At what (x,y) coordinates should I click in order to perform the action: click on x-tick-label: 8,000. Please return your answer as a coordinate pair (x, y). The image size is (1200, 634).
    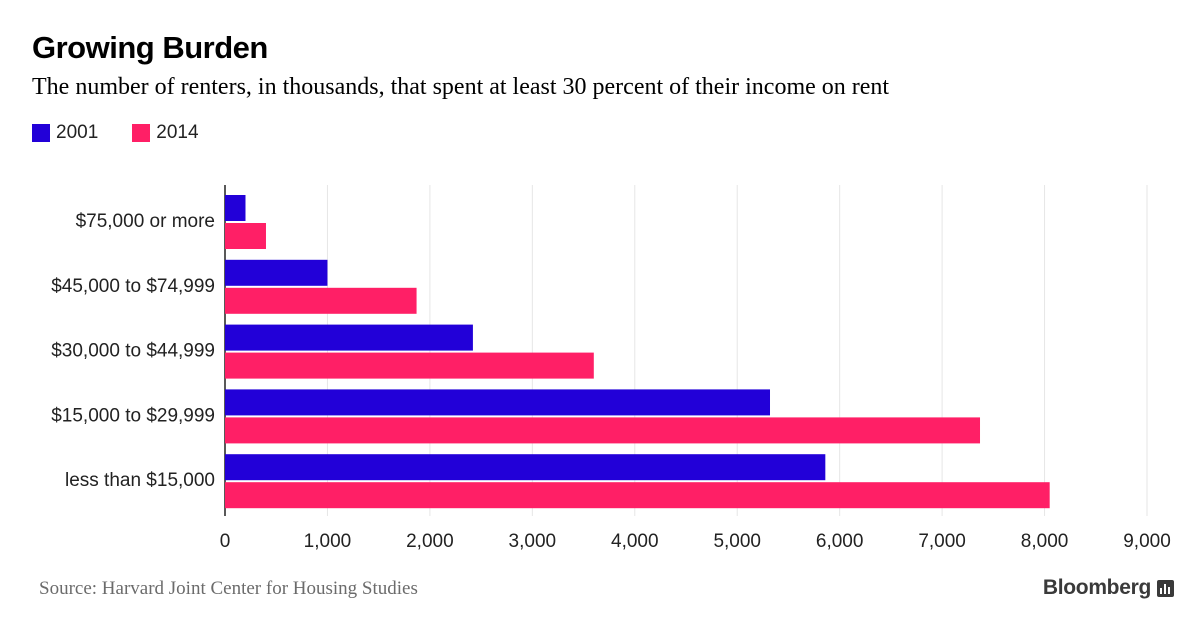
    Looking at the image, I should click on (1045, 541).